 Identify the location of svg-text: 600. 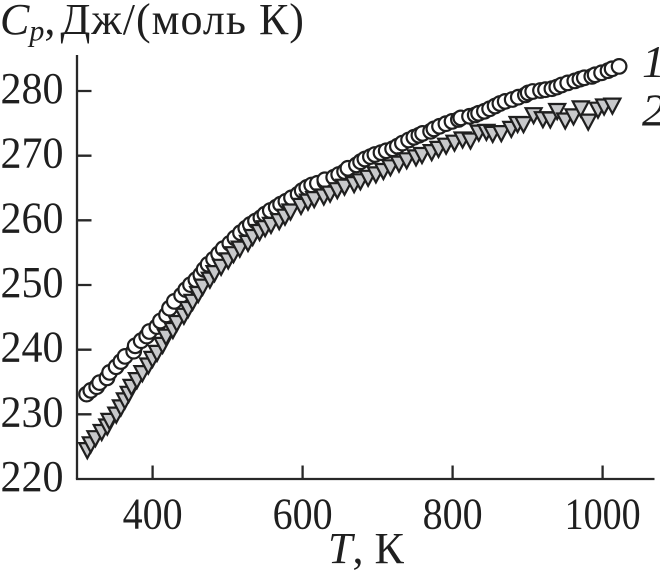
(303, 514).